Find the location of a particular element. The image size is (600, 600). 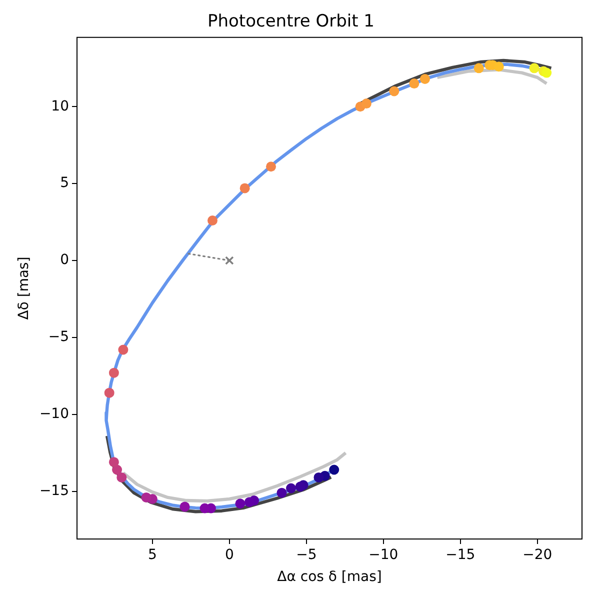

x-tick-label: −15 is located at coordinates (461, 555).